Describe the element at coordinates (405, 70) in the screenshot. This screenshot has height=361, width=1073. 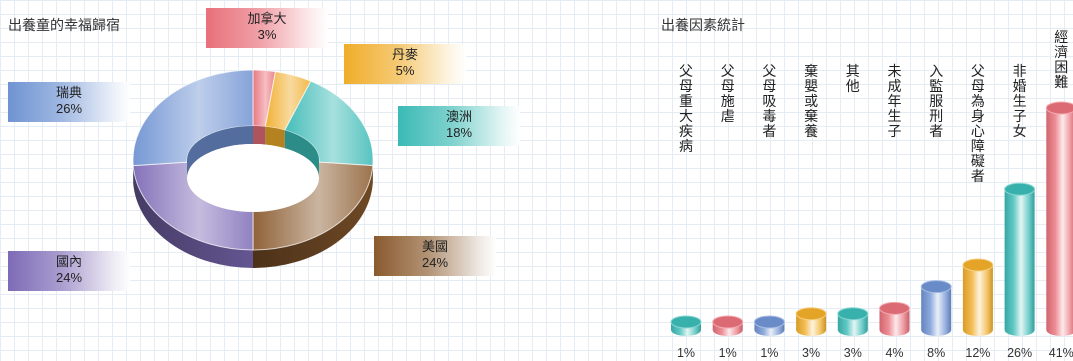
I see `pie-label-percent: 5%` at that location.